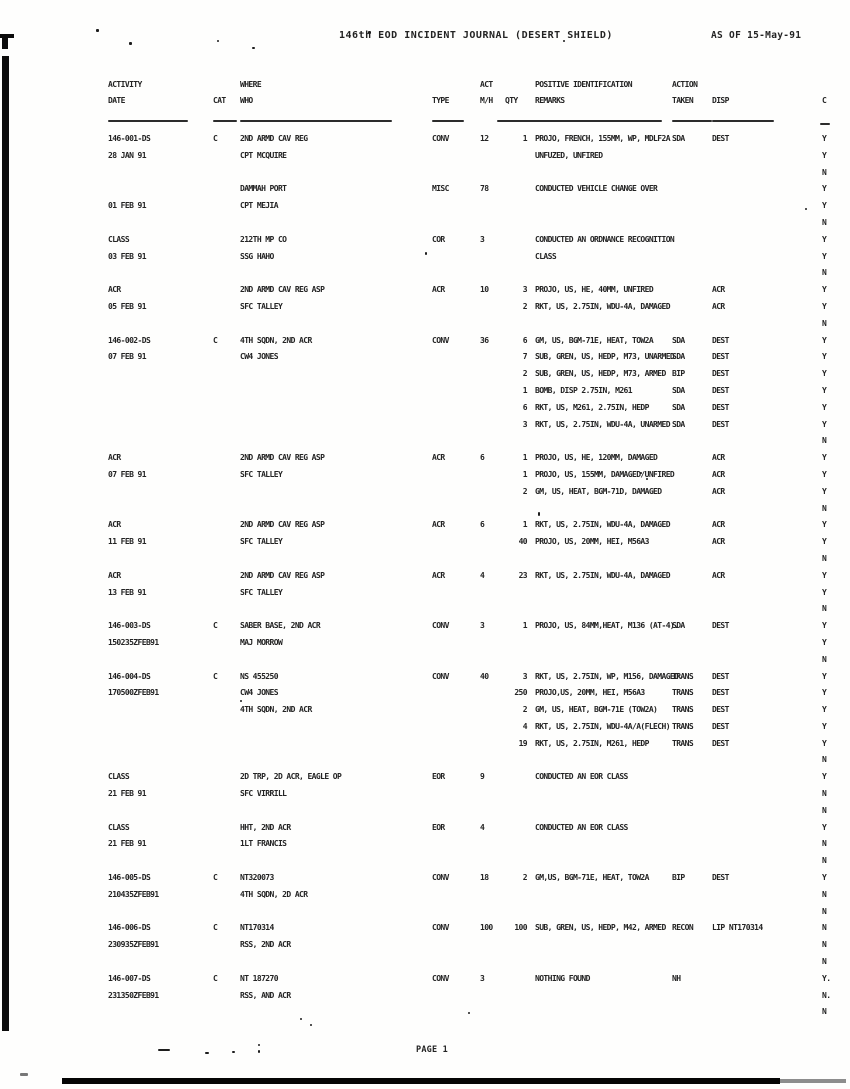  What do you see at coordinates (484, 138) in the screenshot?
I see `cell-act-mh: 12` at bounding box center [484, 138].